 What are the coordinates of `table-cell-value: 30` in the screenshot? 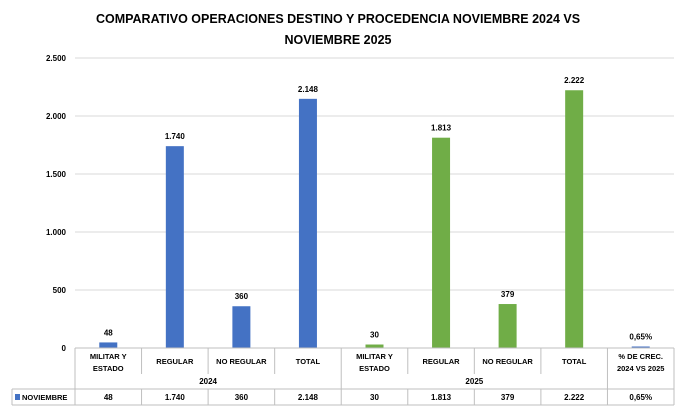 It's located at (374, 397).